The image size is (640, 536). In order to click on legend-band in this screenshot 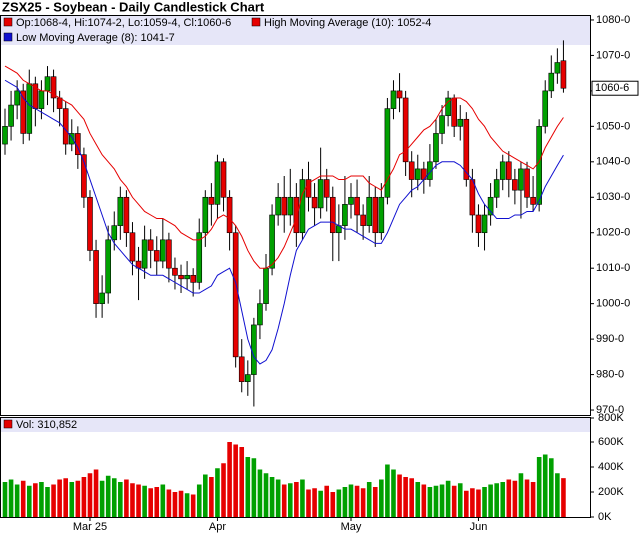, I will do `click(295, 30)`.